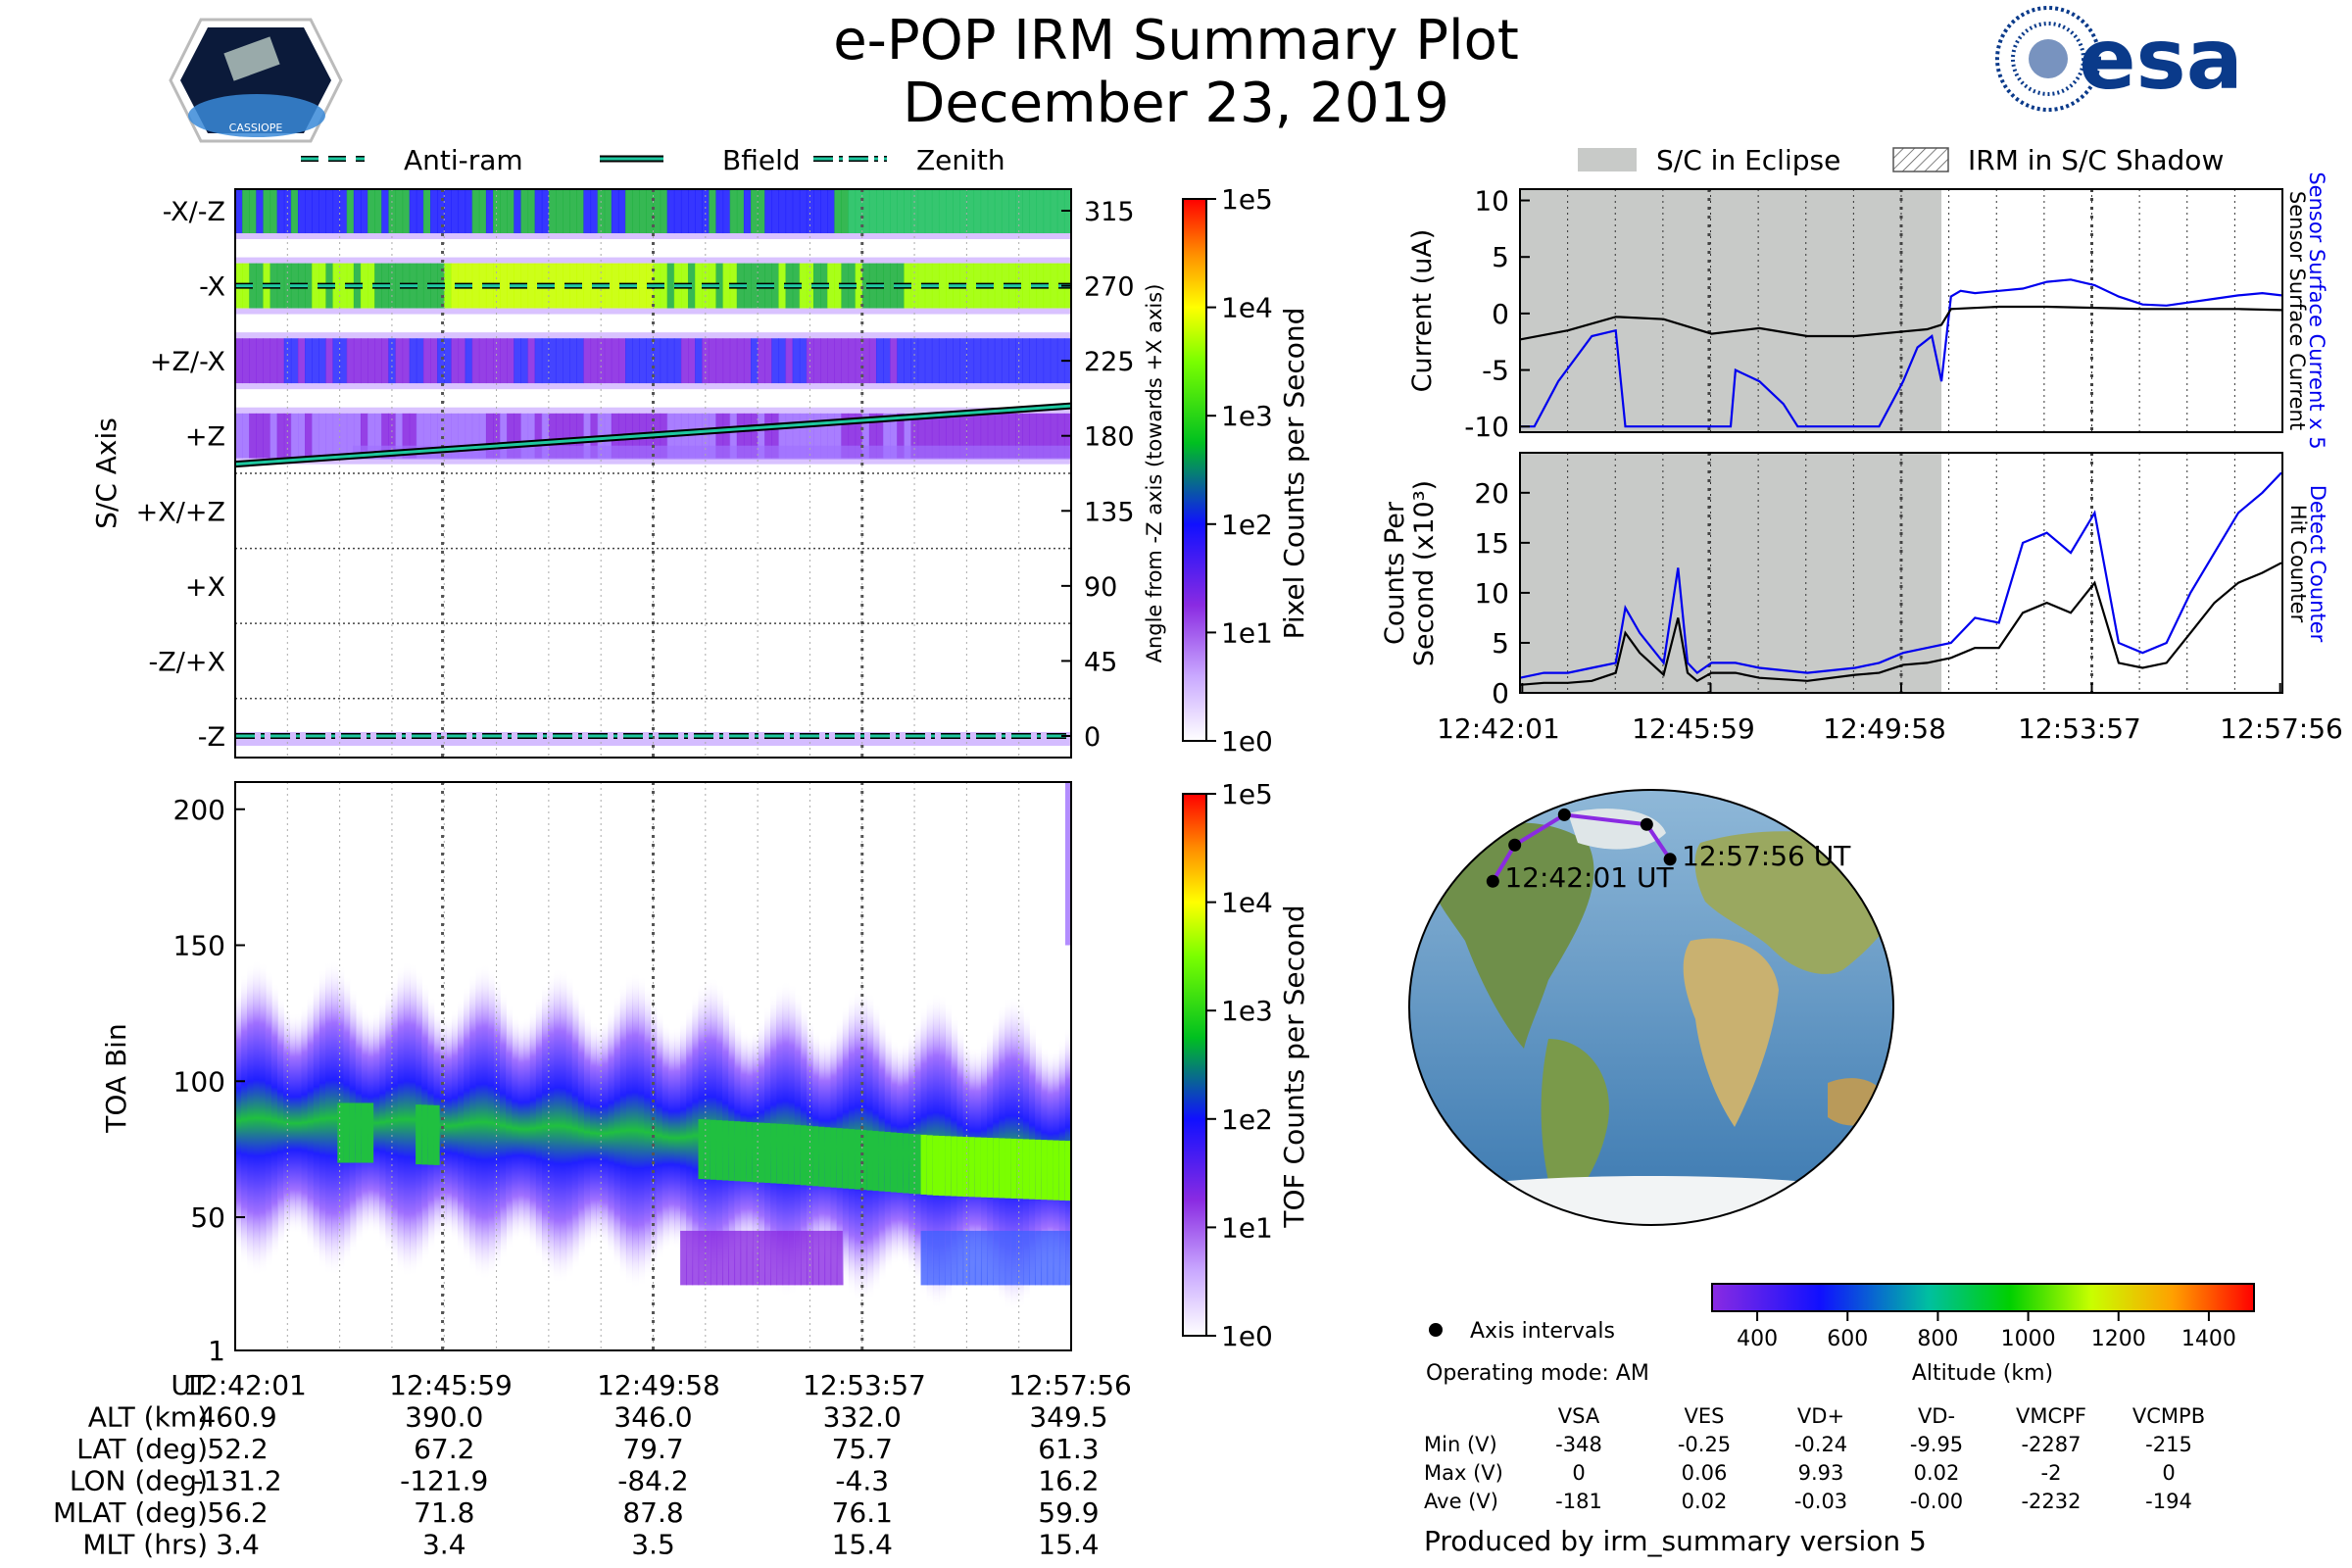 This screenshot has height=1568, width=2352. What do you see at coordinates (1176, 41) in the screenshot?
I see `page-title: e-POP IRM Summary Plot` at bounding box center [1176, 41].